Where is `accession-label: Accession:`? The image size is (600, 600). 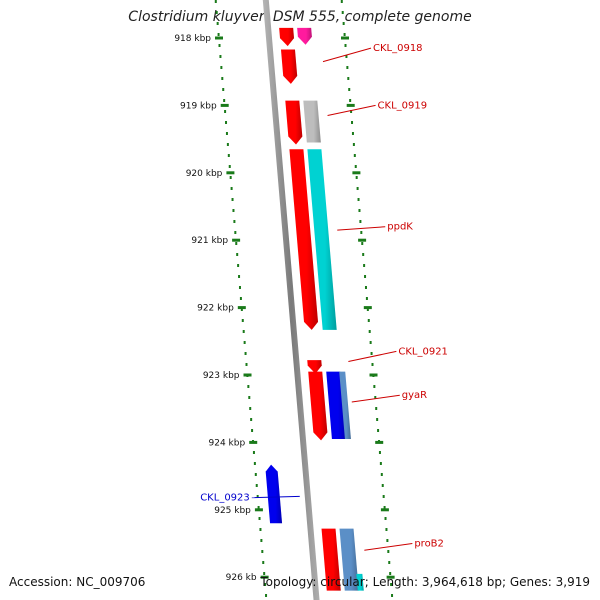
accession-label: Accession: is located at coordinates (41, 582).